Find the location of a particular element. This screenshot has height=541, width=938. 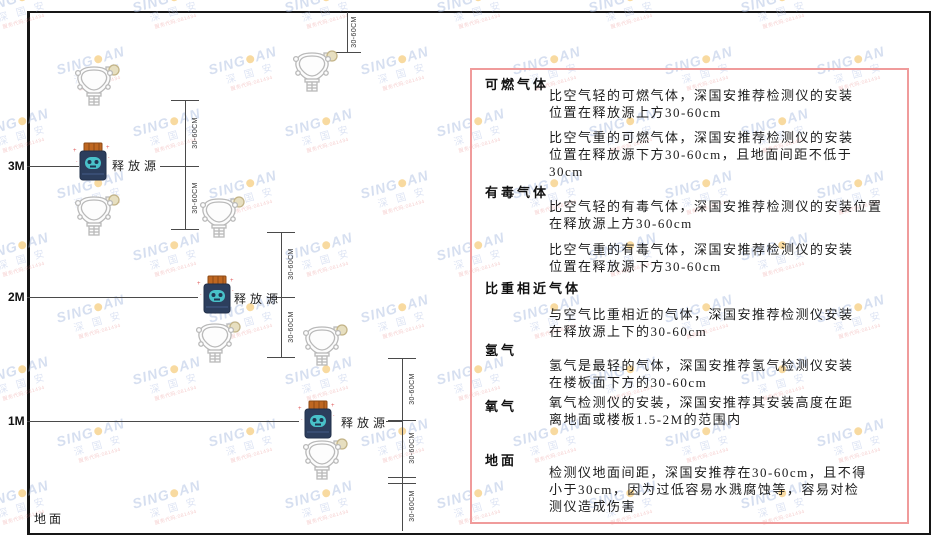

section-para: 氢气是最轻的气体，深国安推荐氢气检测仪安装 在楼板面下方的30-60cm is located at coordinates (701, 374).